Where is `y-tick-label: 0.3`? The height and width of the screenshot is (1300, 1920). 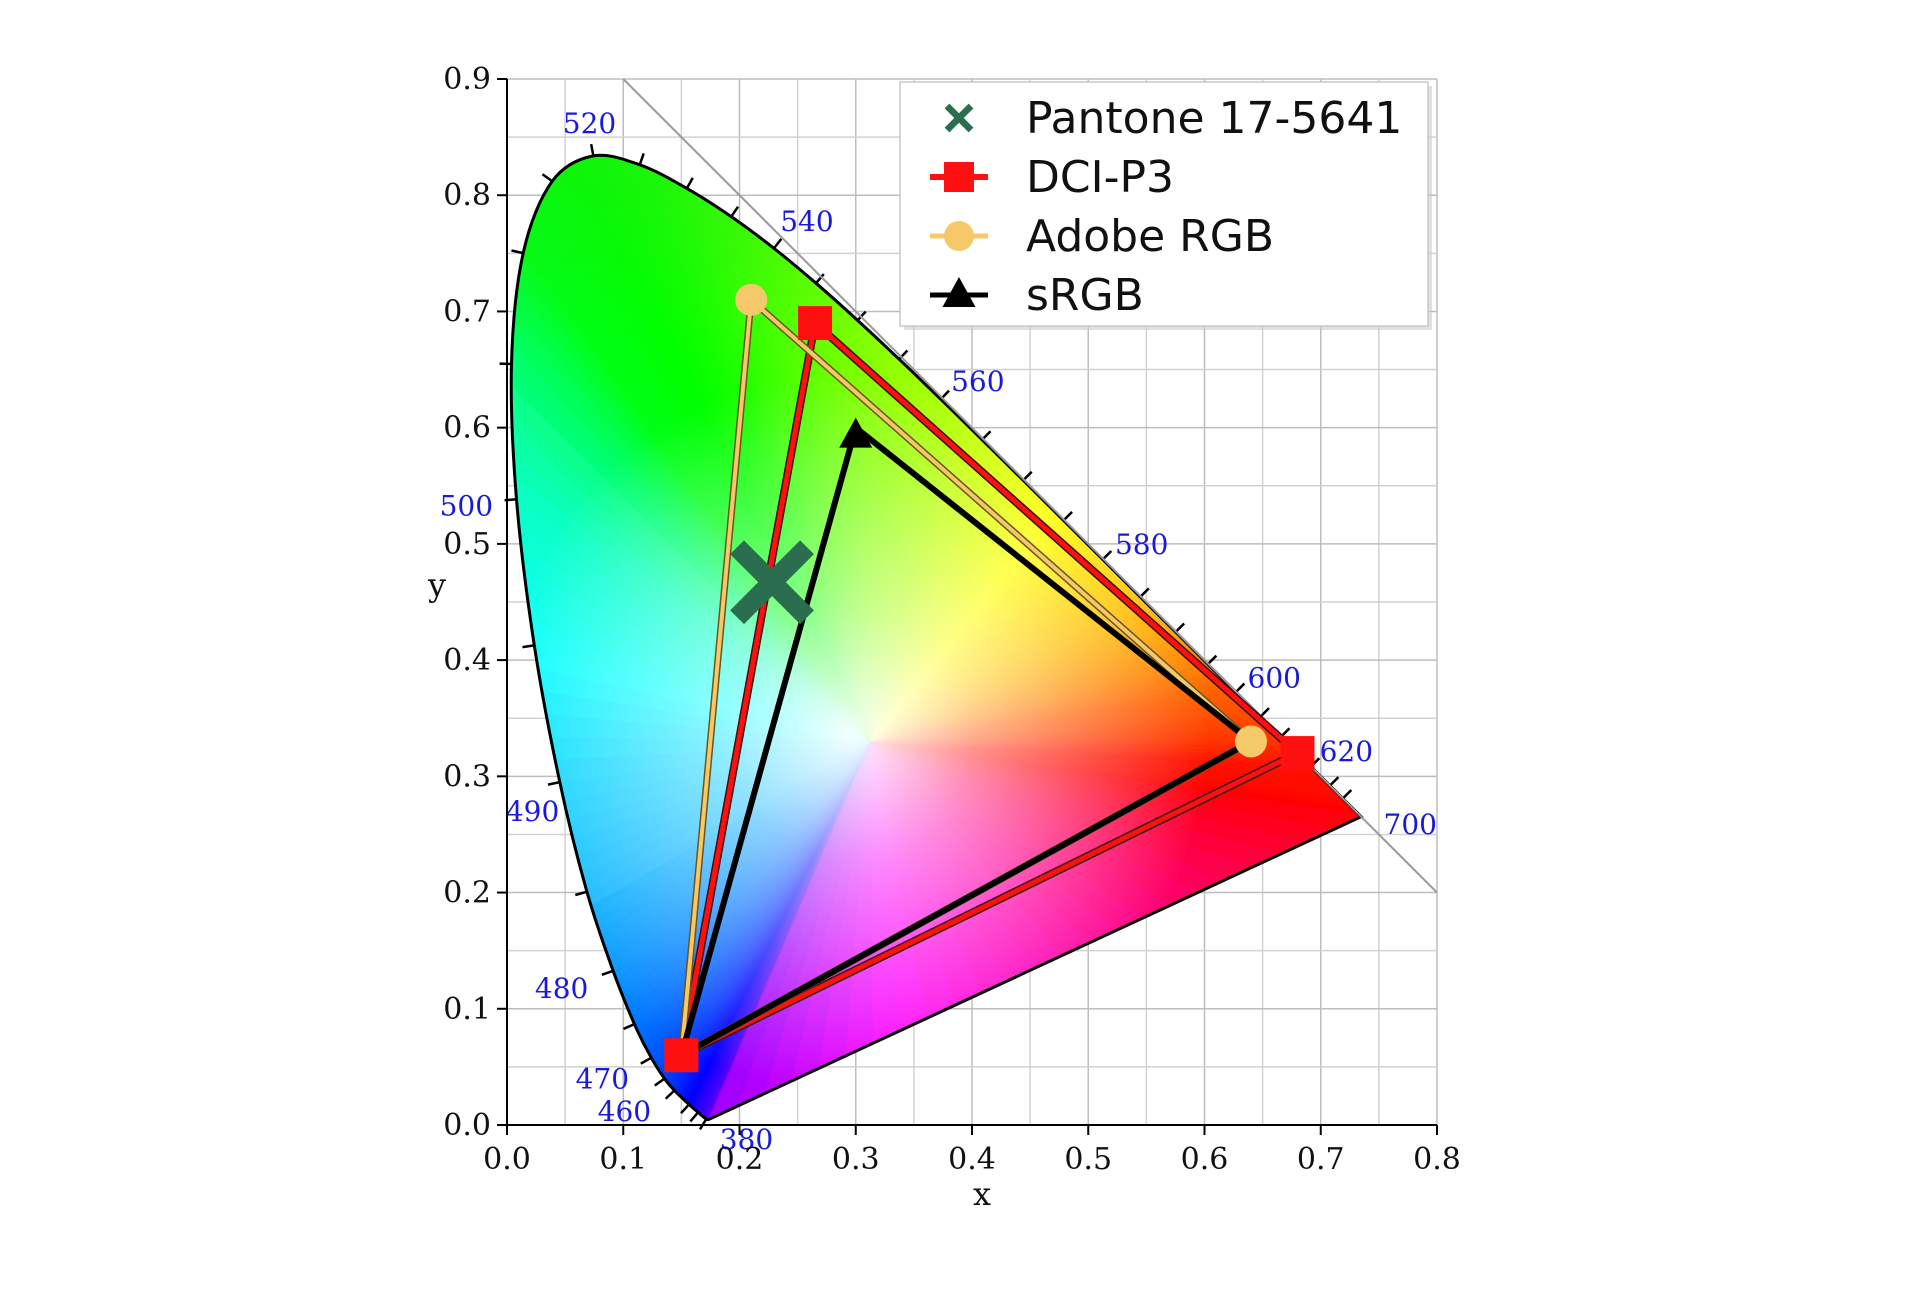
y-tick-label: 0.3 is located at coordinates (467, 776).